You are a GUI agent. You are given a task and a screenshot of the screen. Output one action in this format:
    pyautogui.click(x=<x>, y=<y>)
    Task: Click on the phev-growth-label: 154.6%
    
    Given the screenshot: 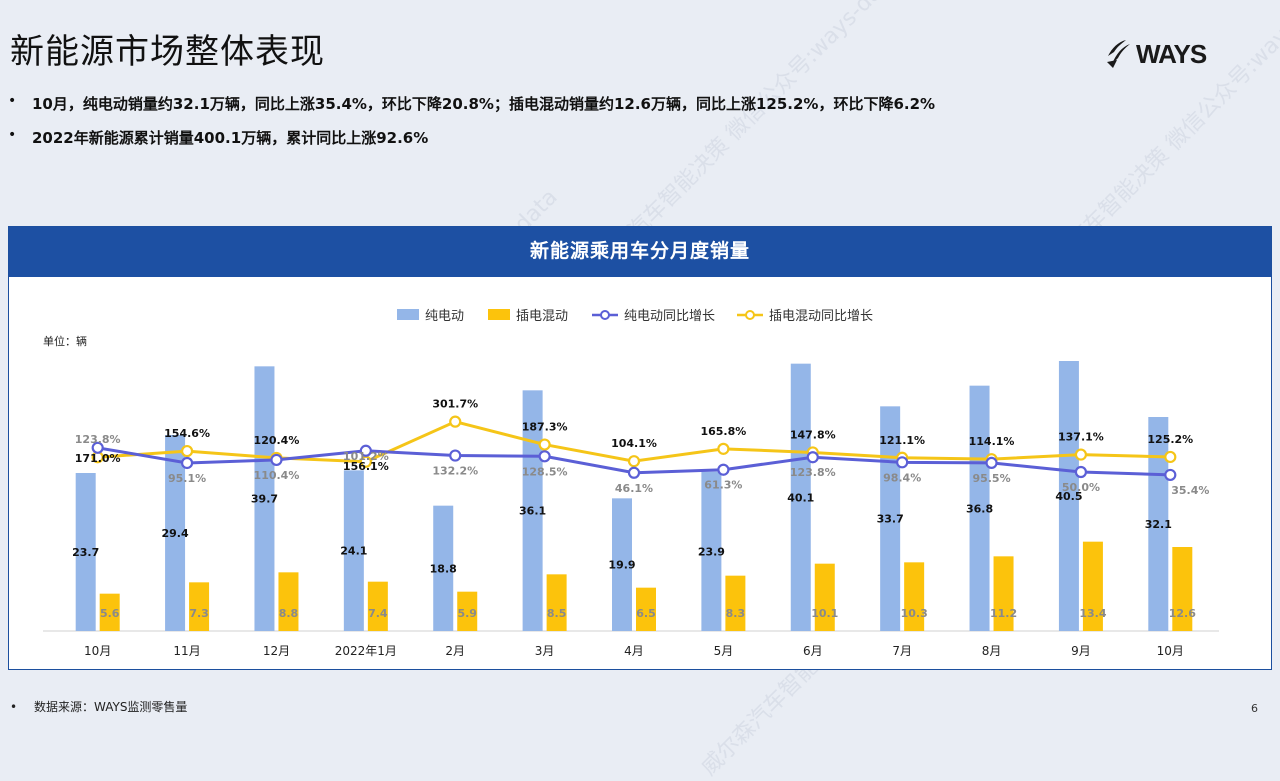 What is the action you would take?
    pyautogui.click(x=187, y=433)
    